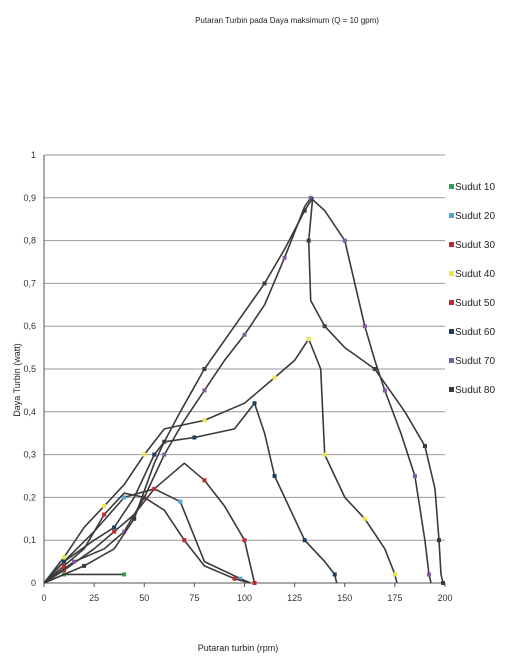 Image resolution: width=505 pixels, height=661 pixels. What do you see at coordinates (444, 598) in the screenshot?
I see `x-tick-label: 200` at bounding box center [444, 598].